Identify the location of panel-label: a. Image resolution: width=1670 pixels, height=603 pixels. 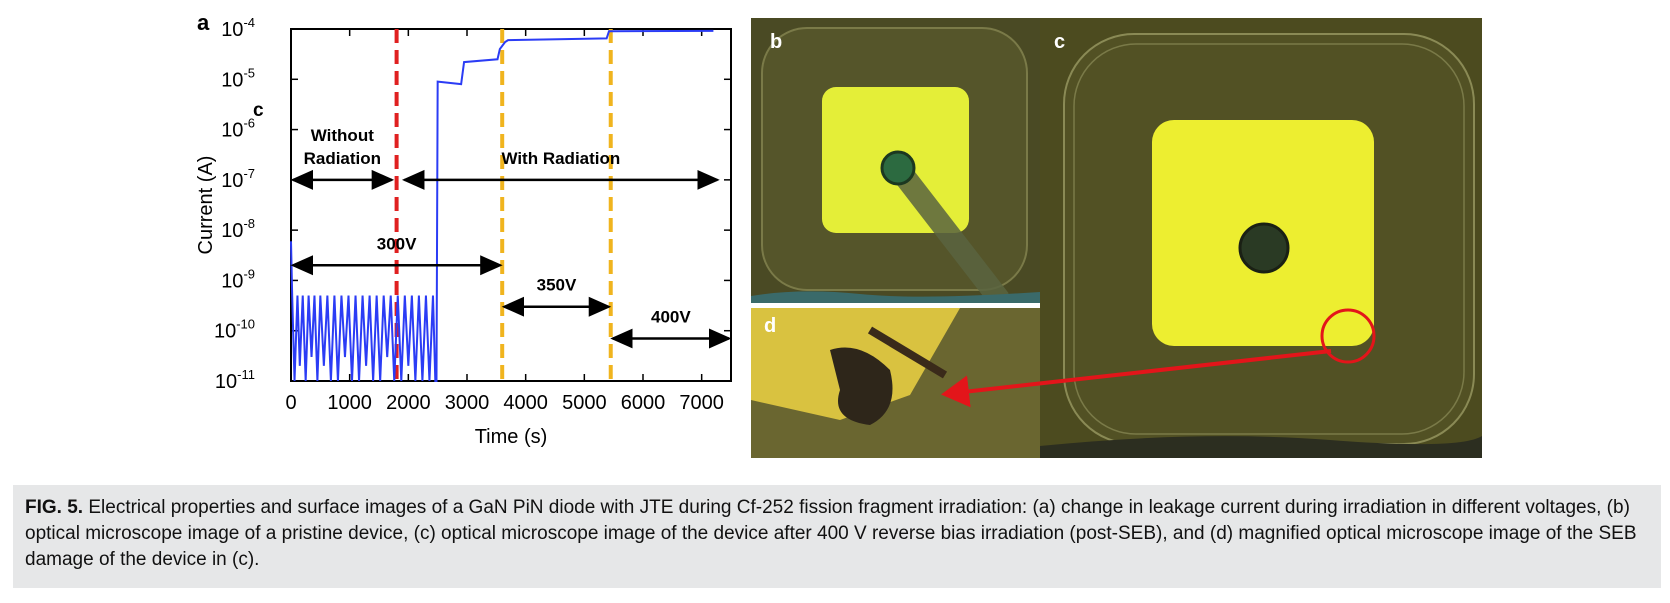
(203, 22).